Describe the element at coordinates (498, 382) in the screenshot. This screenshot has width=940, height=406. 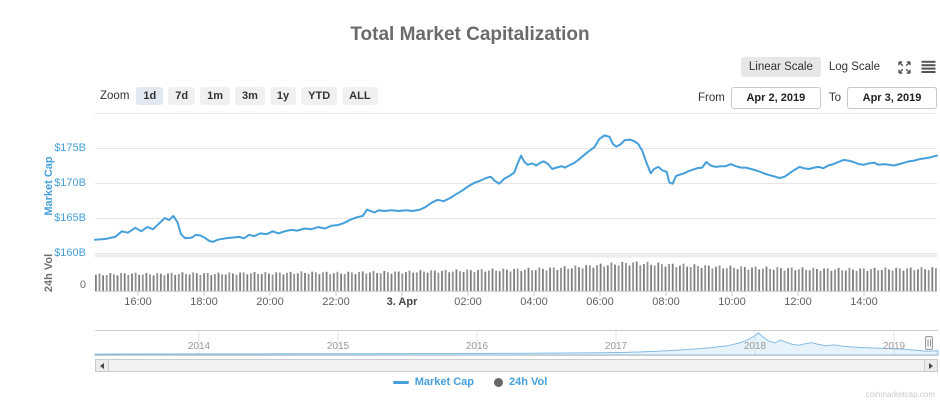
I see `circle-marker-icon` at that location.